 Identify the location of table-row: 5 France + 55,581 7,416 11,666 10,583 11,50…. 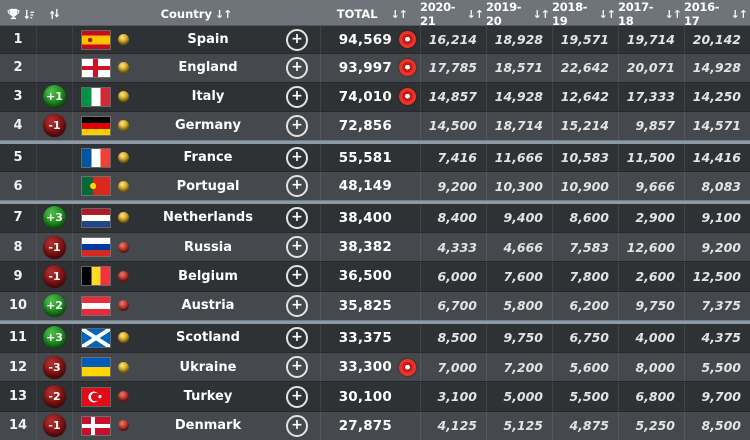
(375, 158).